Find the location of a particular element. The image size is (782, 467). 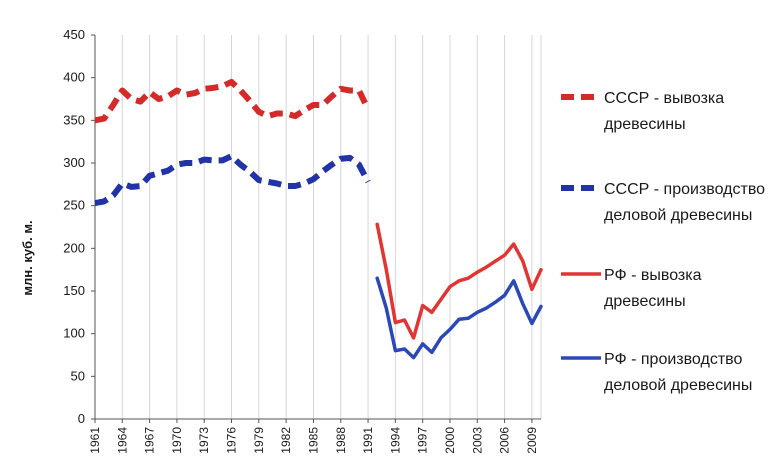

y-tick-label: 50 is located at coordinates (78, 375).